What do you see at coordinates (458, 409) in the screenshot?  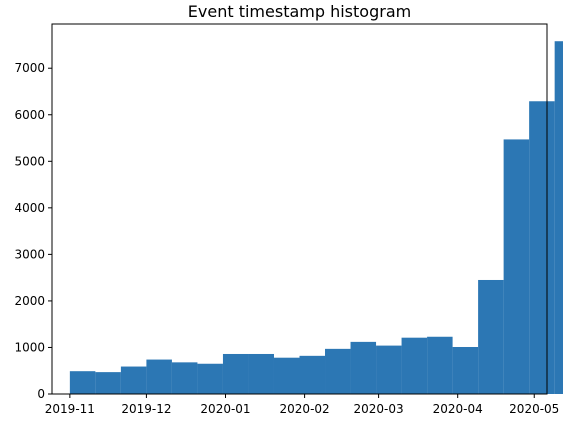 I see `x-tick-label: 2020-04` at bounding box center [458, 409].